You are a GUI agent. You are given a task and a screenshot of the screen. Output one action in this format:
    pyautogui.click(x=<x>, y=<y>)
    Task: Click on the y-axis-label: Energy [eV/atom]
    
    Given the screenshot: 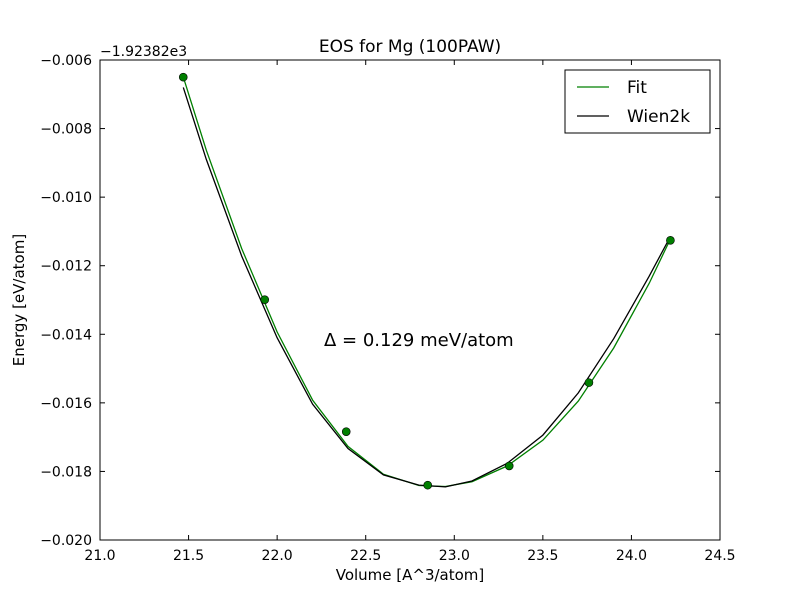 What is the action you would take?
    pyautogui.click(x=19, y=300)
    